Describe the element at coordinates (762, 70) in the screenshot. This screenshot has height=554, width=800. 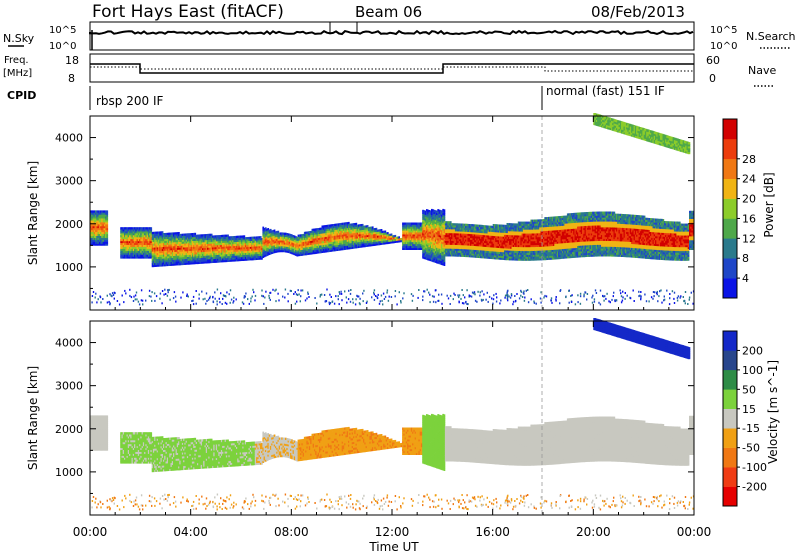
I see `nave-label: Nave` at that location.